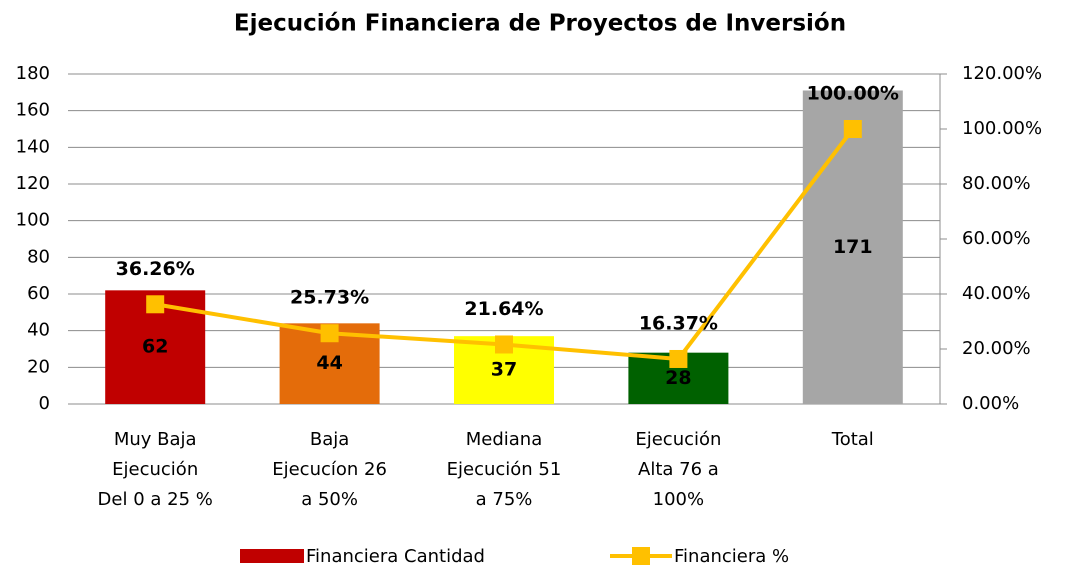  I want to click on line-label: 36.26%, so click(155, 269).